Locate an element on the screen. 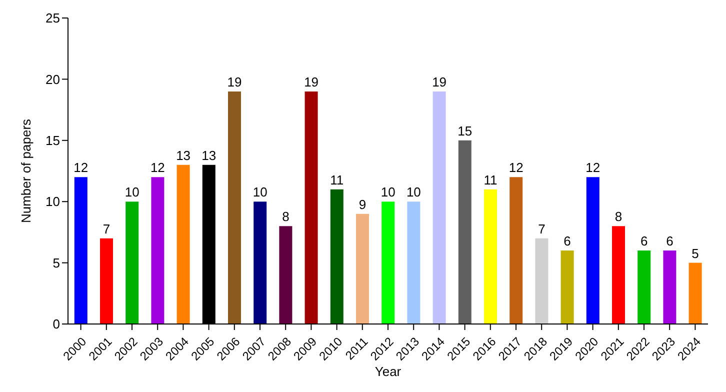  data-label: 5 is located at coordinates (695, 253).